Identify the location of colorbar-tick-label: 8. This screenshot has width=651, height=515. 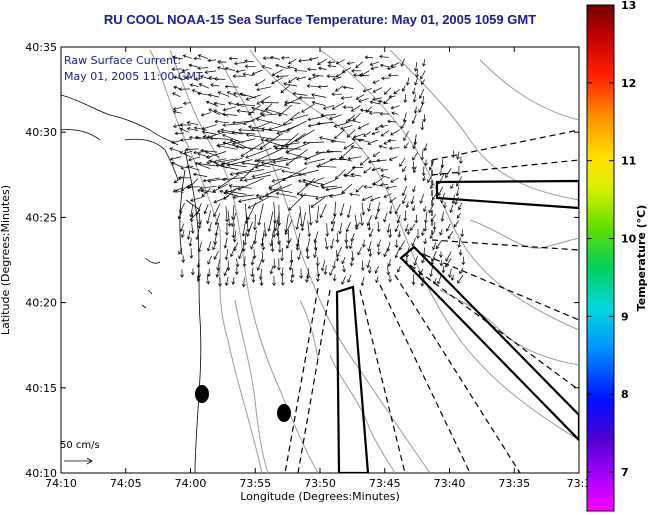
(625, 394).